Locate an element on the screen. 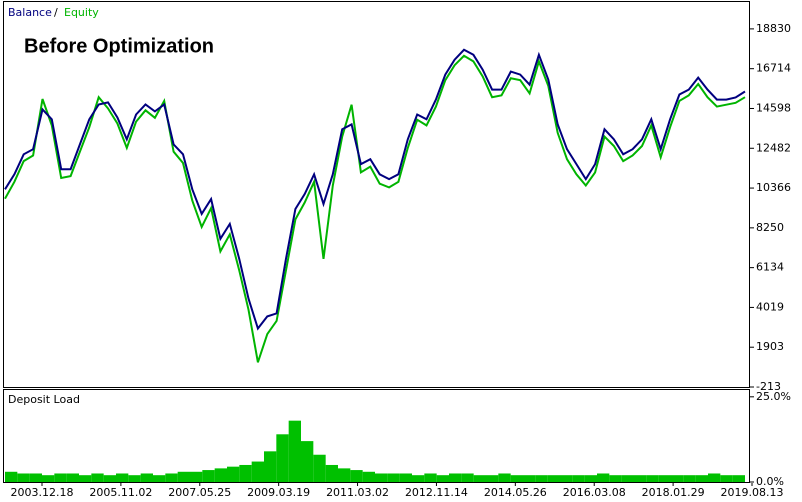 The image size is (802, 502). y-tick-label: 1903 is located at coordinates (770, 346).